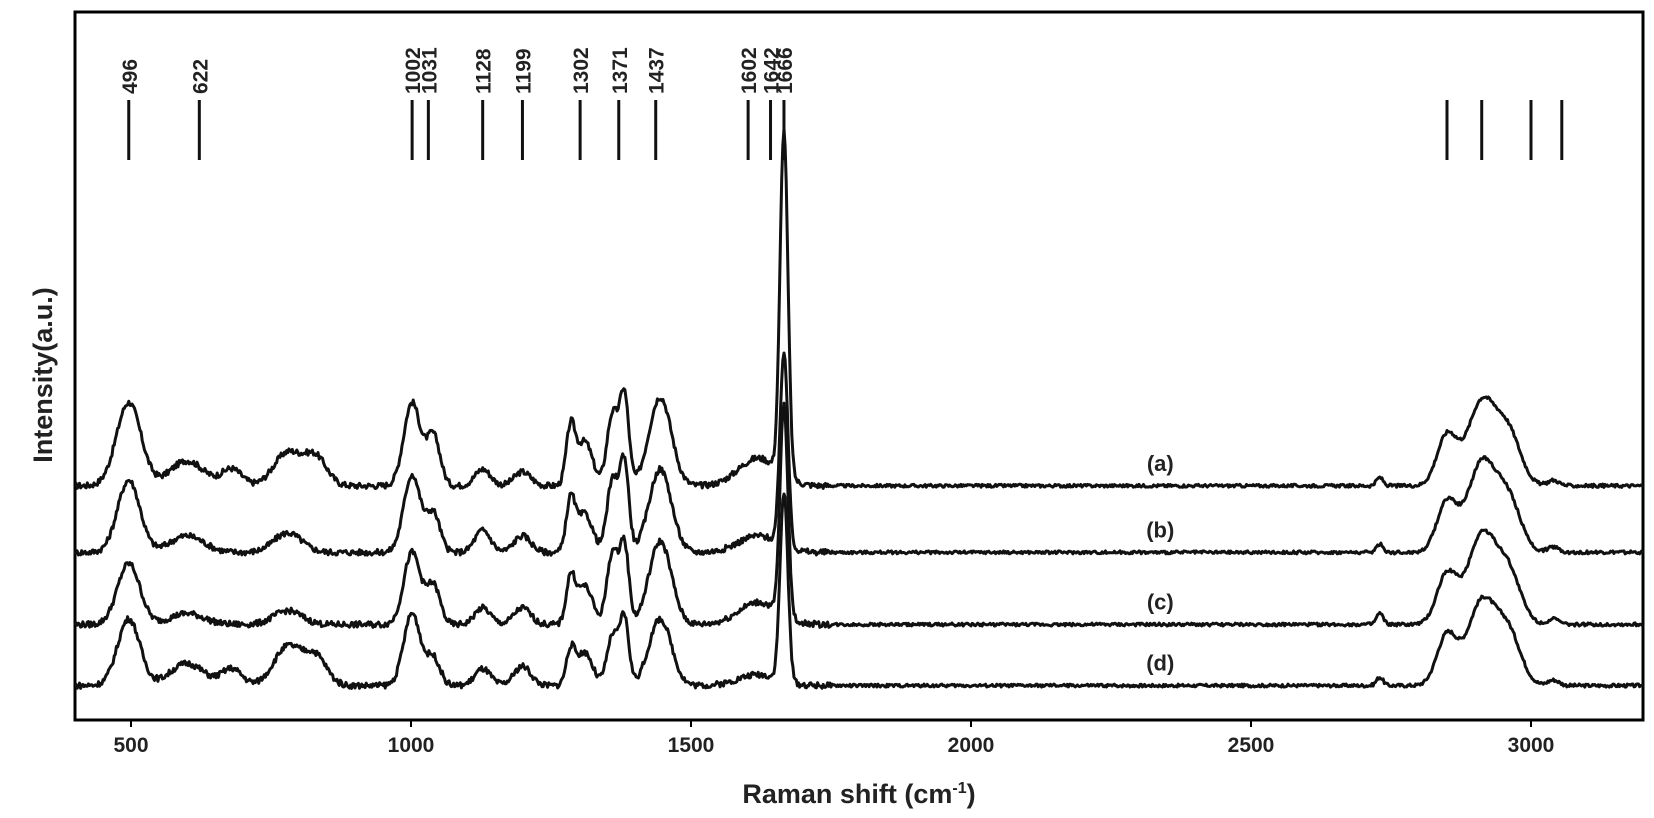 The width and height of the screenshot is (1654, 818). What do you see at coordinates (429, 70) in the screenshot?
I see `peak-label-1031: 1031` at bounding box center [429, 70].